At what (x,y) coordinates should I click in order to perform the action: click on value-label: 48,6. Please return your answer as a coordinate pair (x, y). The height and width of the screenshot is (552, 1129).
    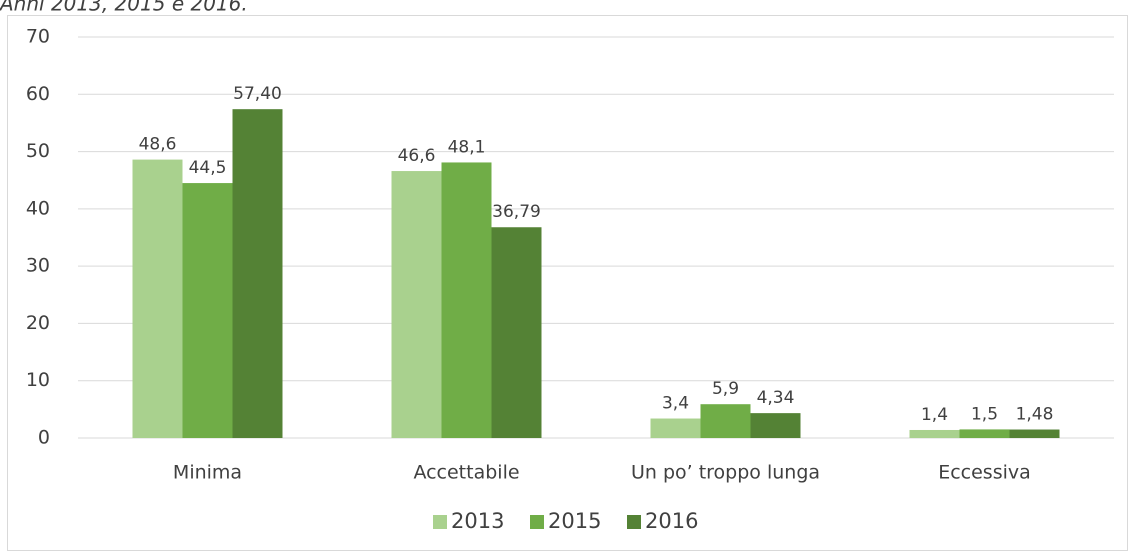
    Looking at the image, I should click on (158, 145).